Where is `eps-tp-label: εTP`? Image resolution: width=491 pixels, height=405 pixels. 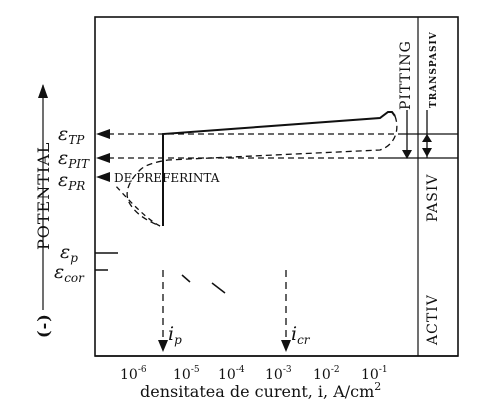
eps-tp-label: εTP is located at coordinates (71, 135).